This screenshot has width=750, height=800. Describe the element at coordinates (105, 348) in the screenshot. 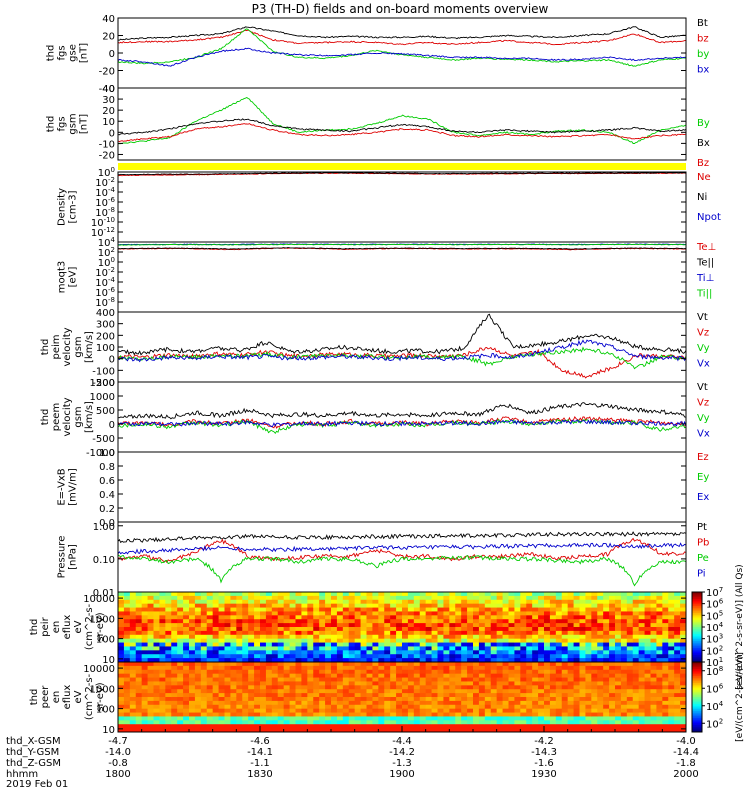

I see `y-tick-label: 100` at that location.